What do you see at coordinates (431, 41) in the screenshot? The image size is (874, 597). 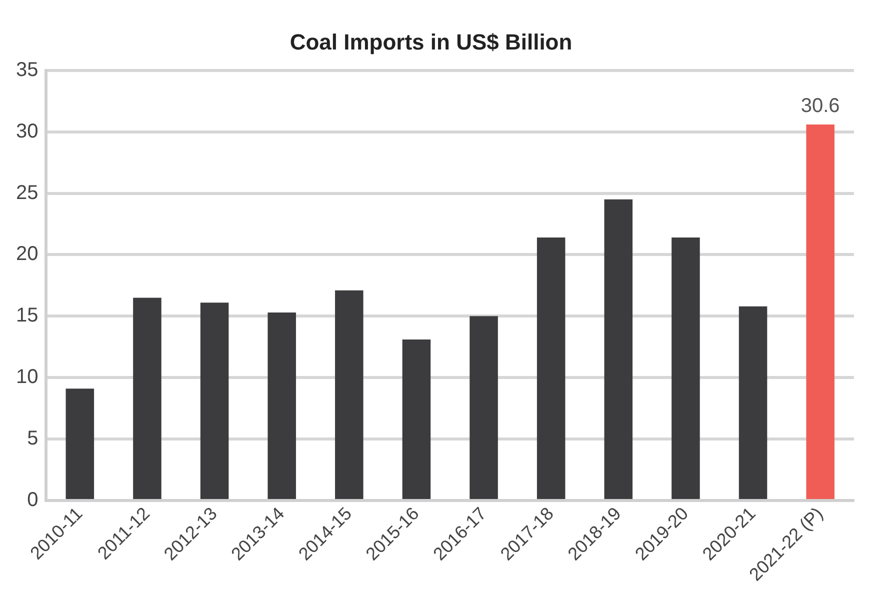 I see `chart-title: Coal Imports in US$ Billion` at bounding box center [431, 41].